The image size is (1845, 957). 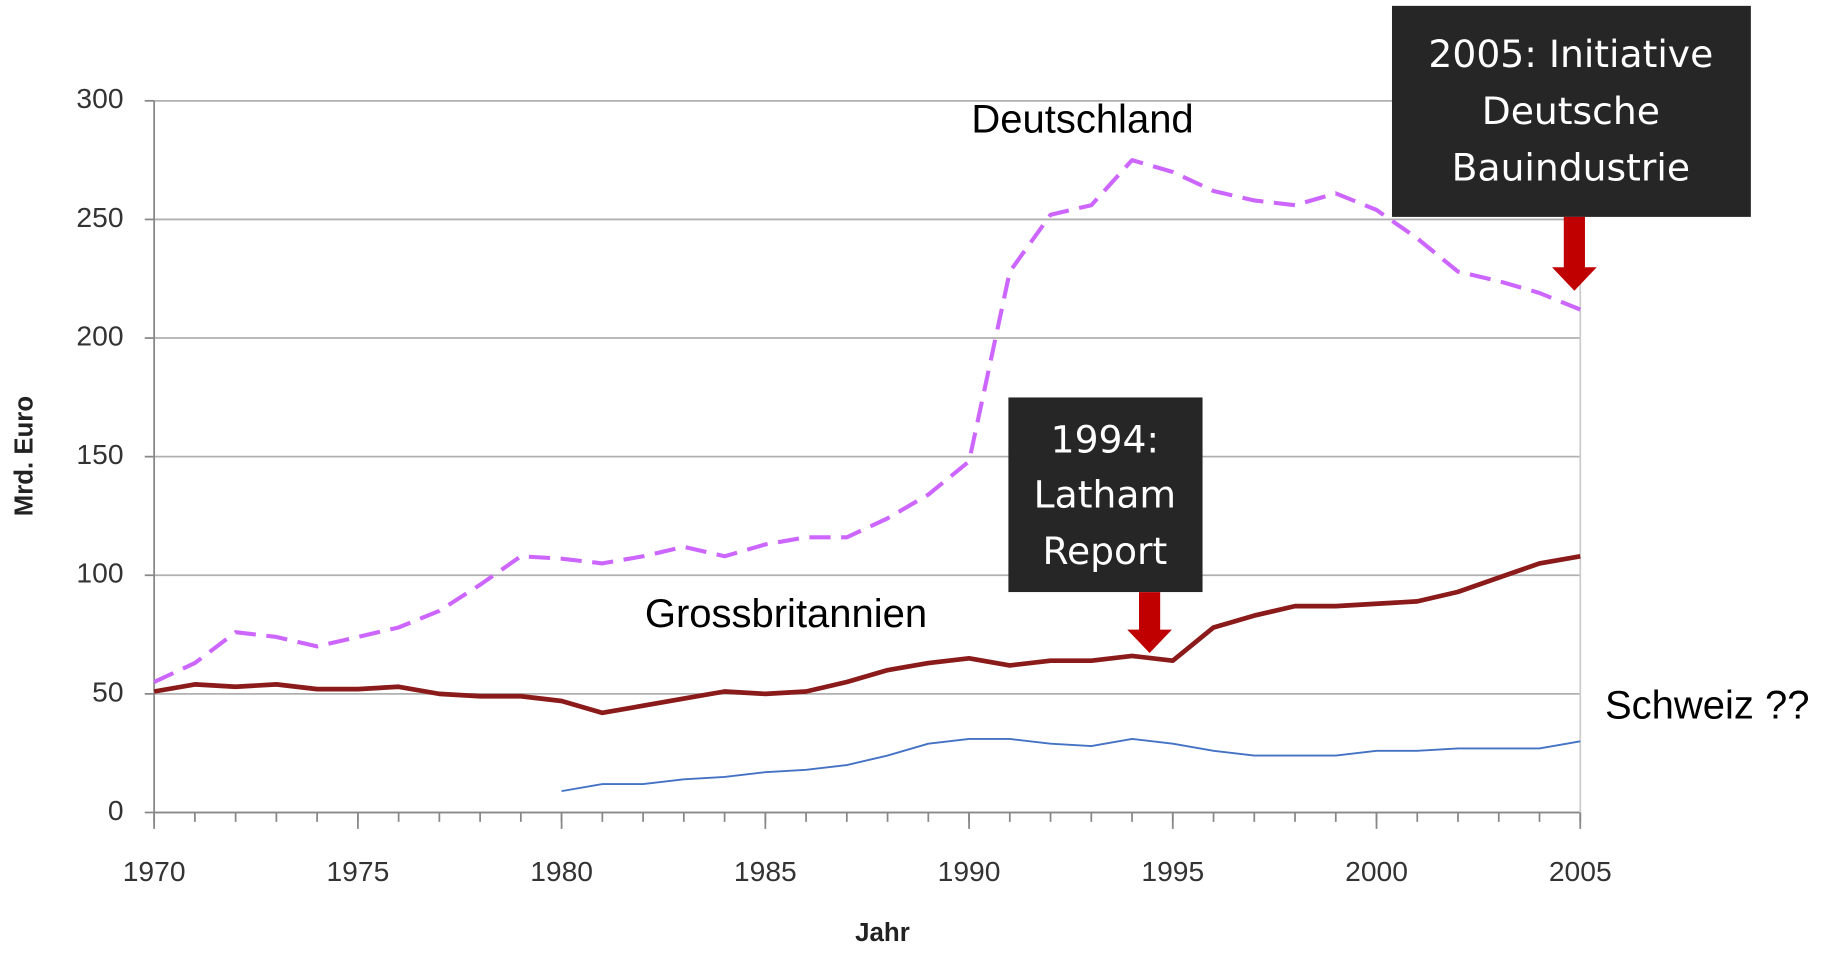 I want to click on x-axis-label: Jahr, so click(x=882, y=933).